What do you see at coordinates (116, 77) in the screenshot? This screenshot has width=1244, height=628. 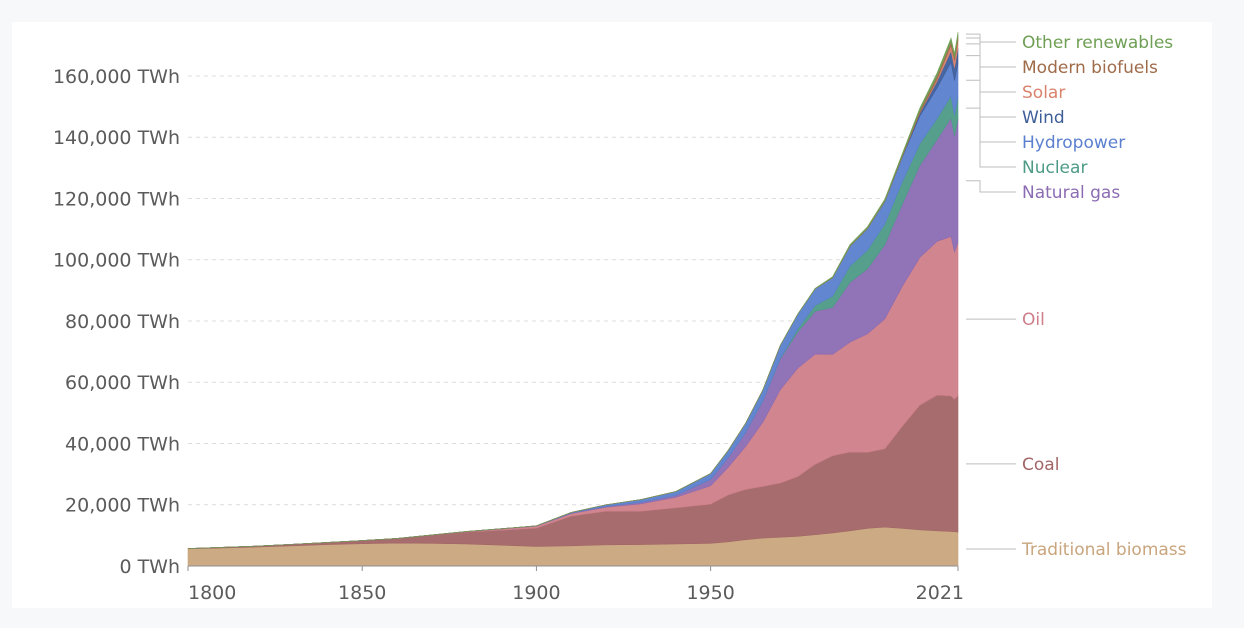 I see `y-tick-label: 160,000 TWh` at bounding box center [116, 77].